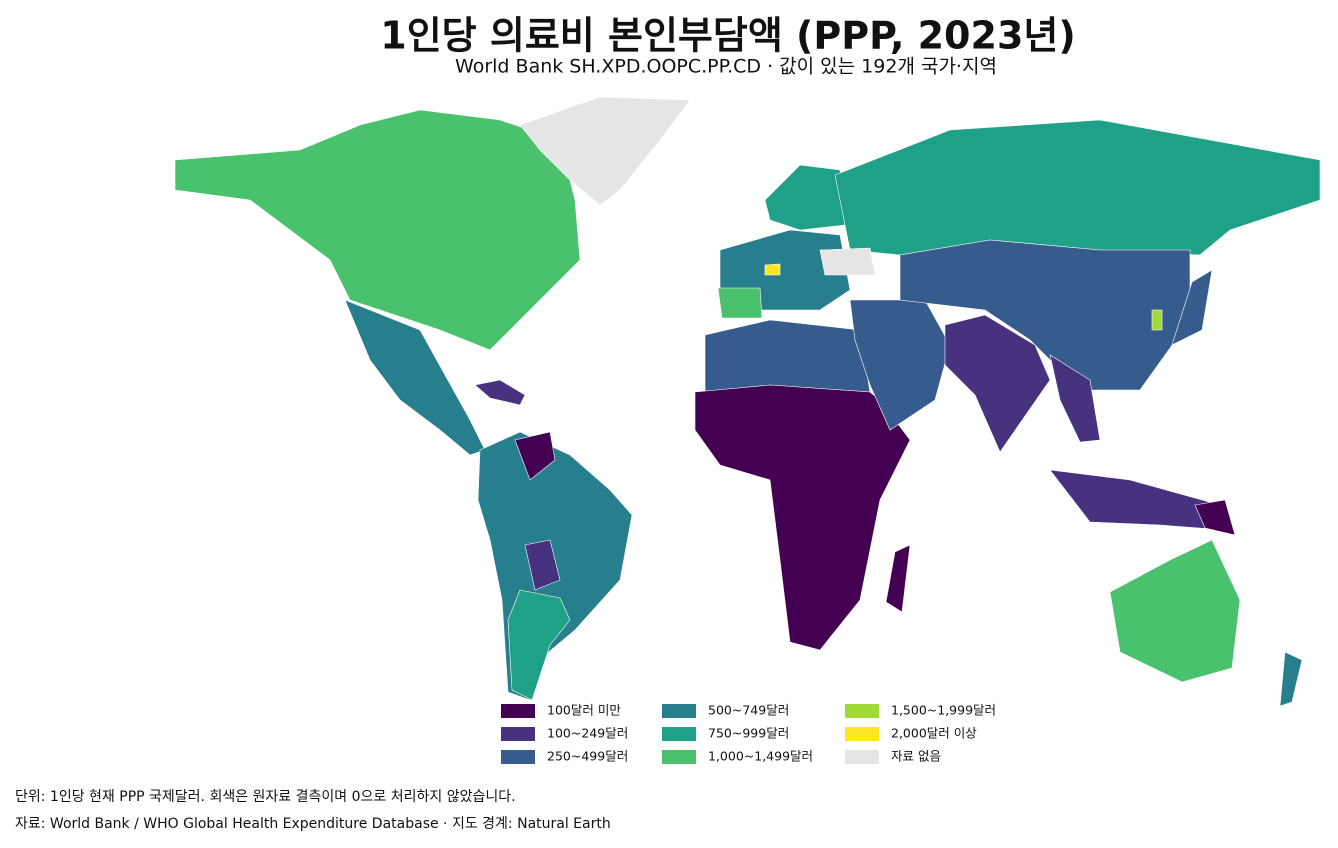 The width and height of the screenshot is (1338, 848). Describe the element at coordinates (415, 377) in the screenshot. I see `central-america` at that location.